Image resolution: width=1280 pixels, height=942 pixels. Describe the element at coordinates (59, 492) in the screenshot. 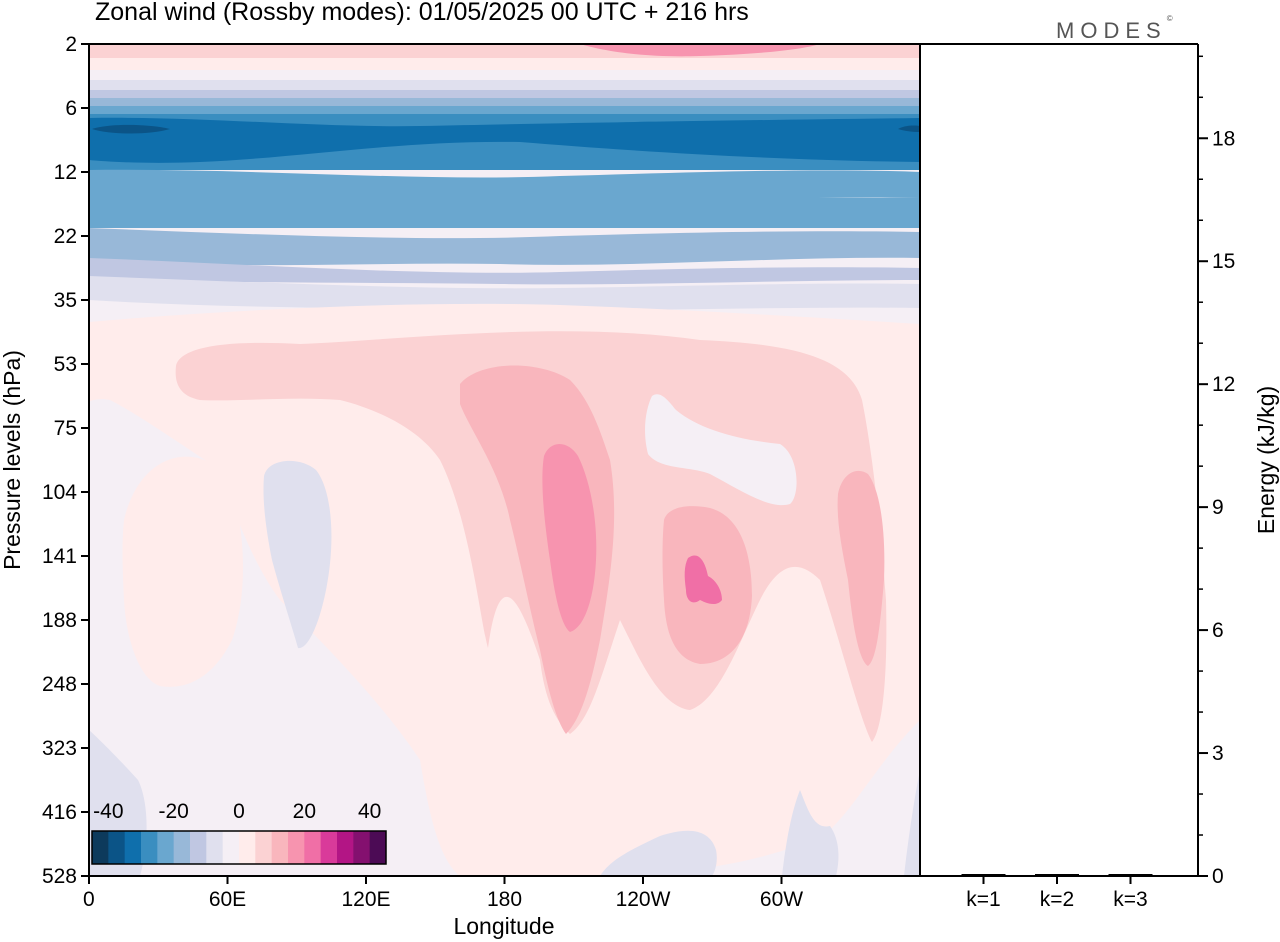

I see `pressure-tick-label: 104` at that location.